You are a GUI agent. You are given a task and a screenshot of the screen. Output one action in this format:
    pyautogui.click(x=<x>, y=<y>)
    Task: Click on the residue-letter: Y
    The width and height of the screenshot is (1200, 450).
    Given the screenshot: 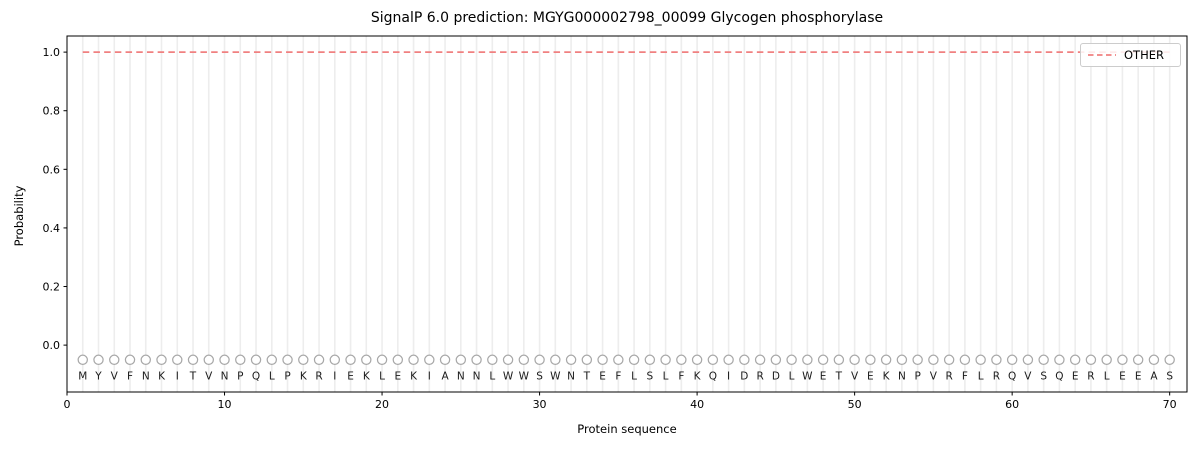 What is the action you would take?
    pyautogui.click(x=98, y=377)
    